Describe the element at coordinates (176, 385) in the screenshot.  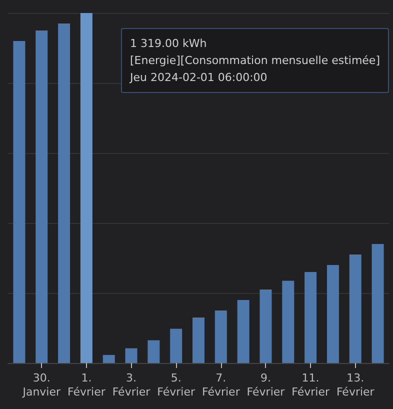
I see `x-tick-label: 5. Février` at that location.